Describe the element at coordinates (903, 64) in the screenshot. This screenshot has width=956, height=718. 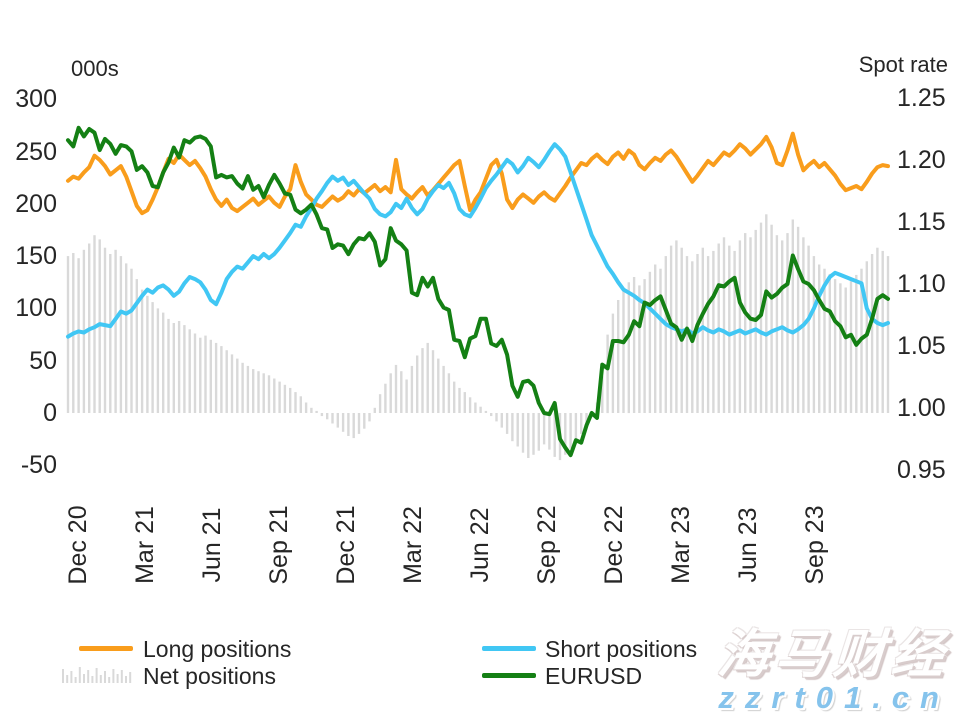
I see `right-axis-title: Spot rate` at that location.